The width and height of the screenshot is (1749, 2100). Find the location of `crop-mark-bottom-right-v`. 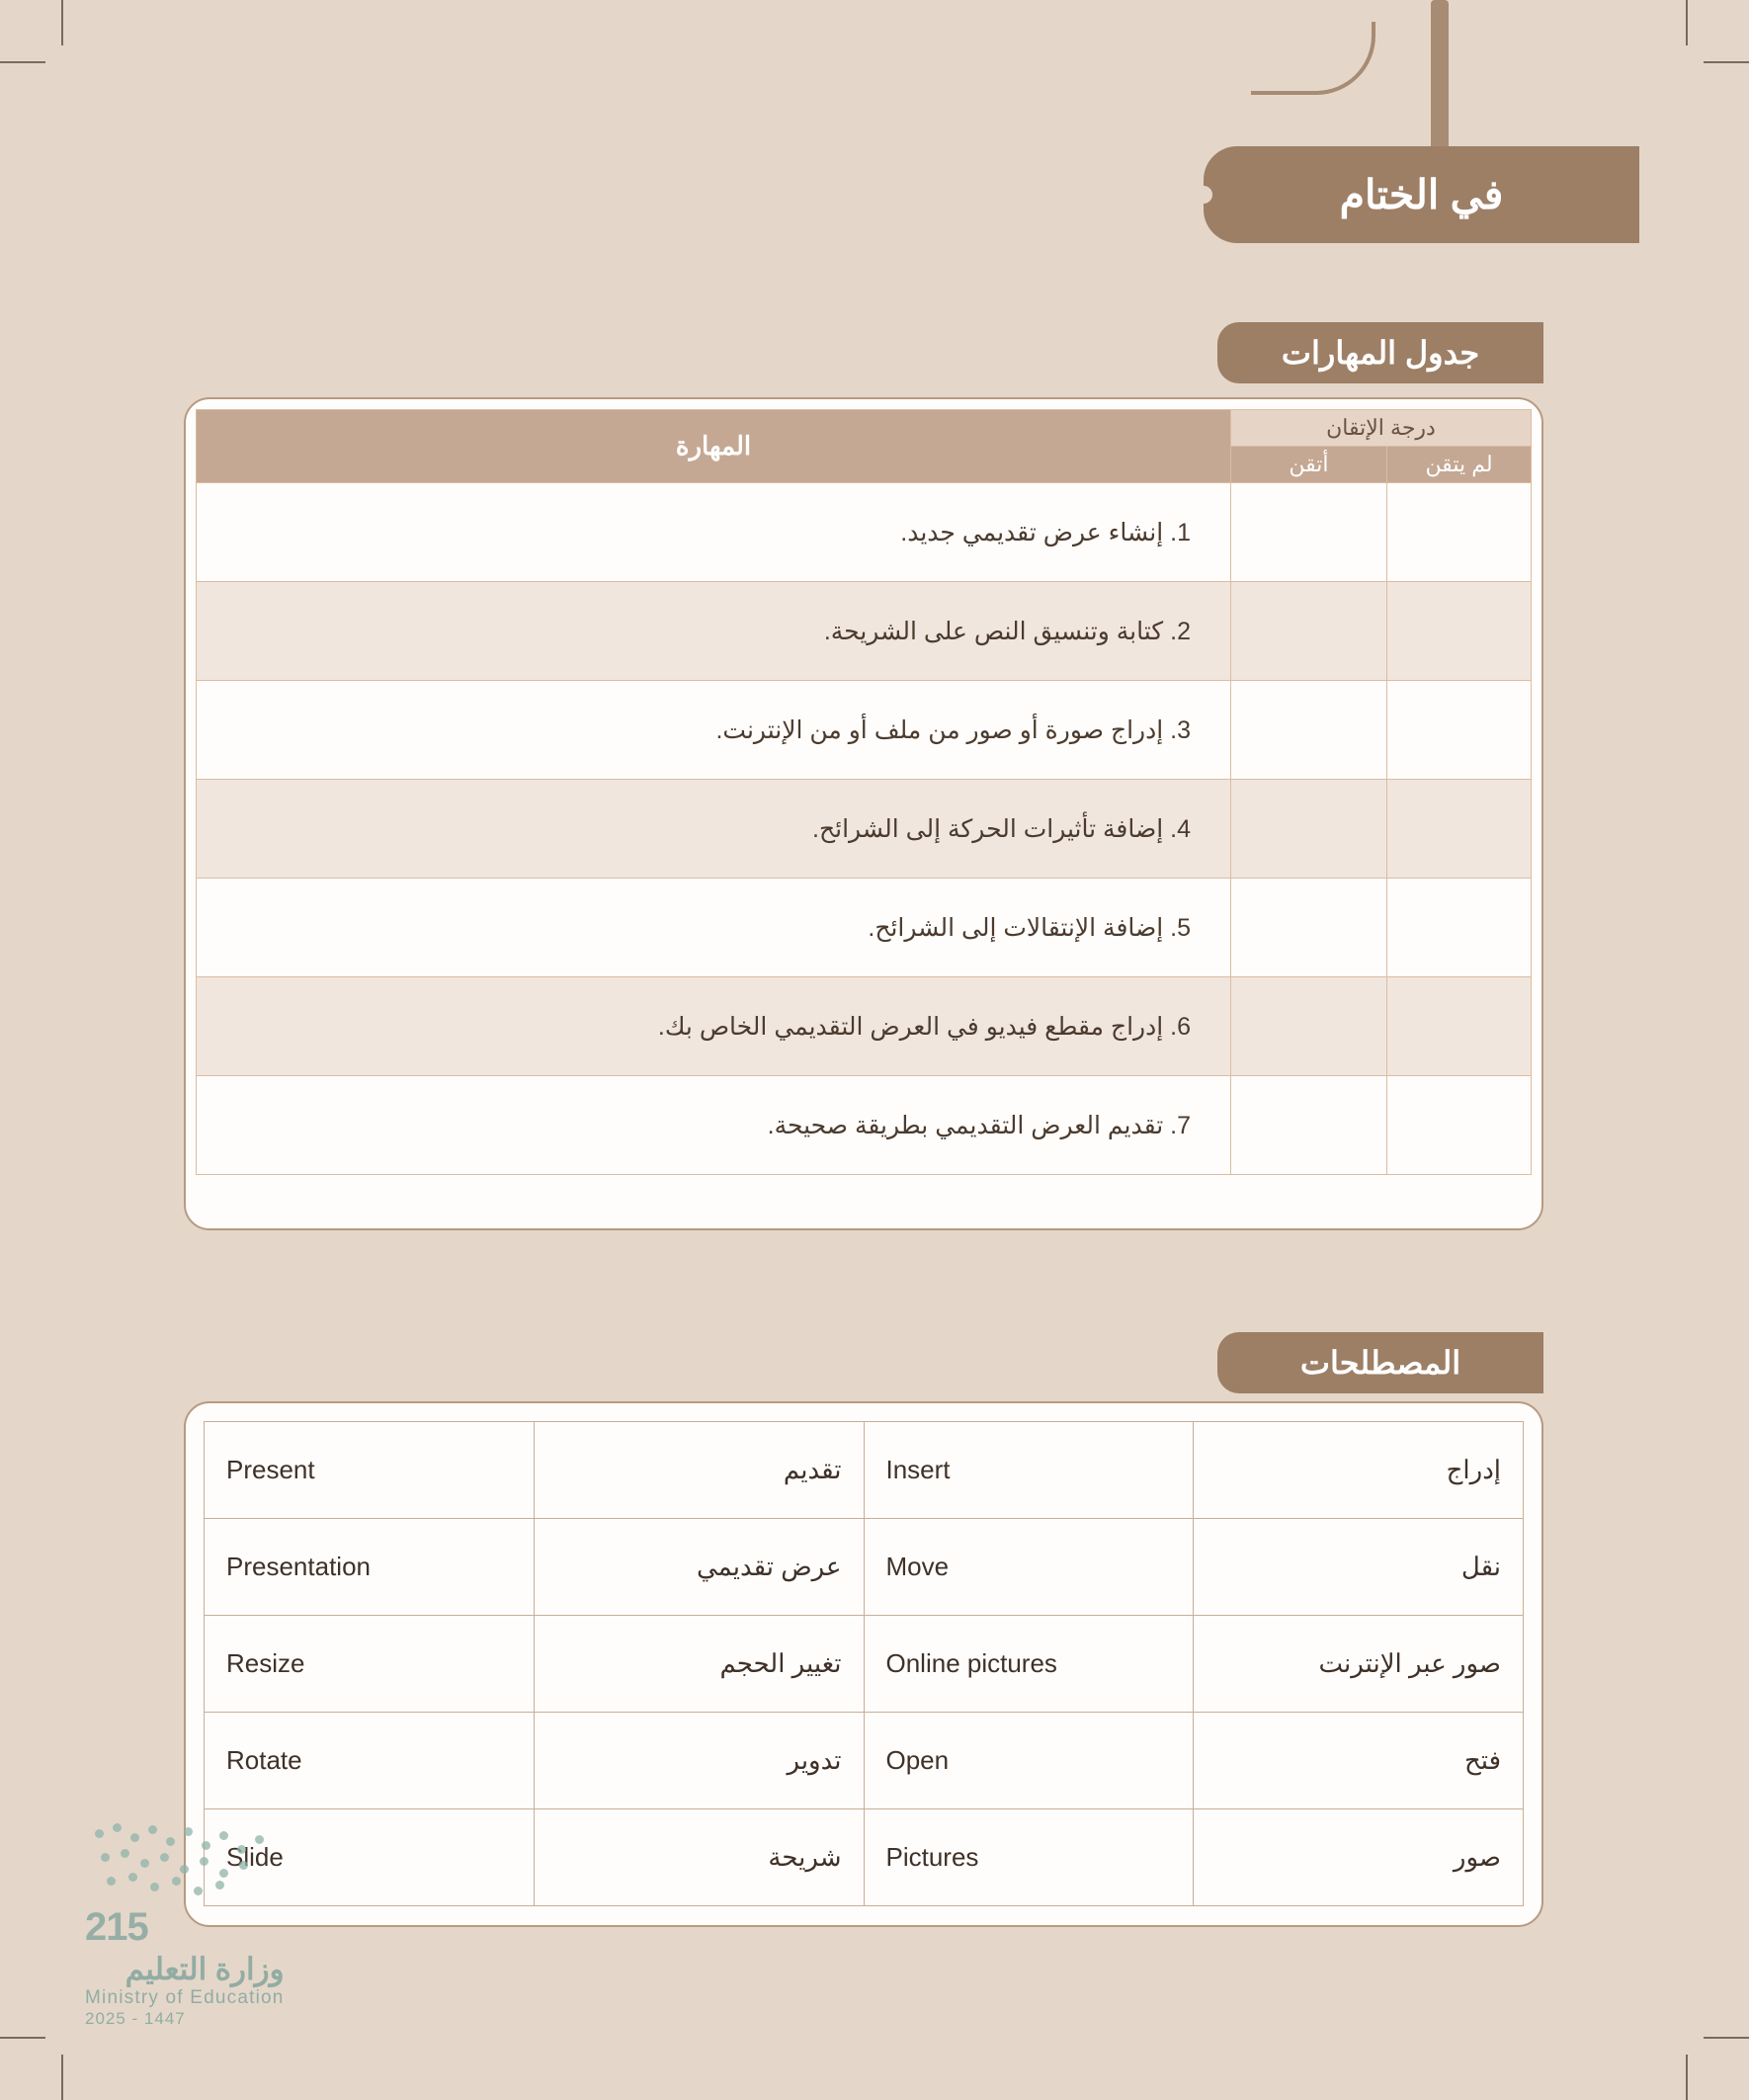

crop-mark-bottom-right-v is located at coordinates (1687, 2077).